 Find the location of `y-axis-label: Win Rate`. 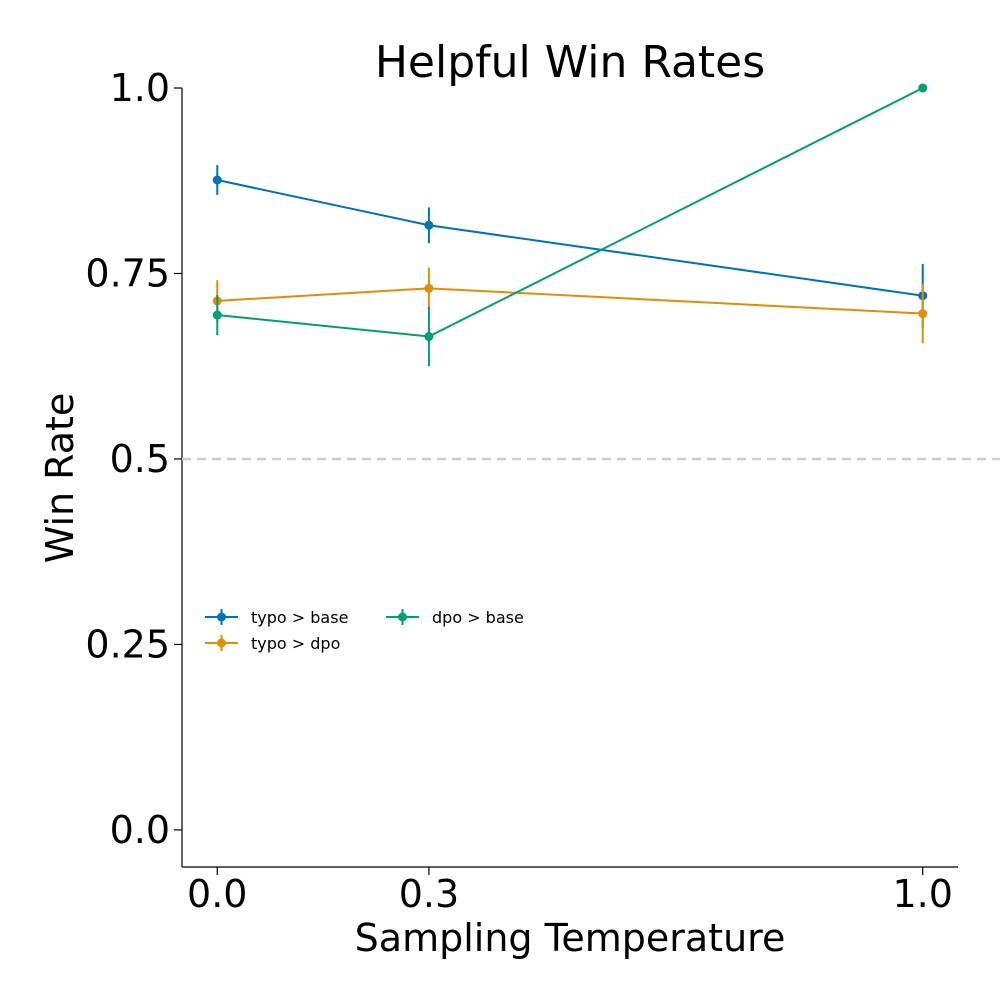

y-axis-label: Win Rate is located at coordinates (60, 478).